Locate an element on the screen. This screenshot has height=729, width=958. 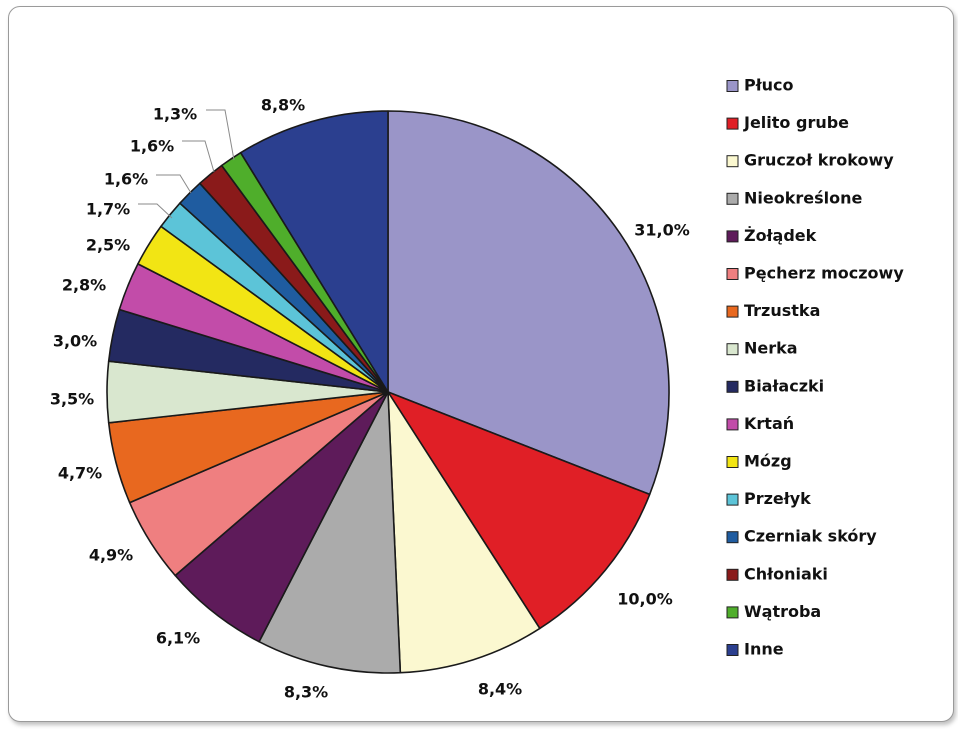
legend-label: Inne is located at coordinates (764, 649).